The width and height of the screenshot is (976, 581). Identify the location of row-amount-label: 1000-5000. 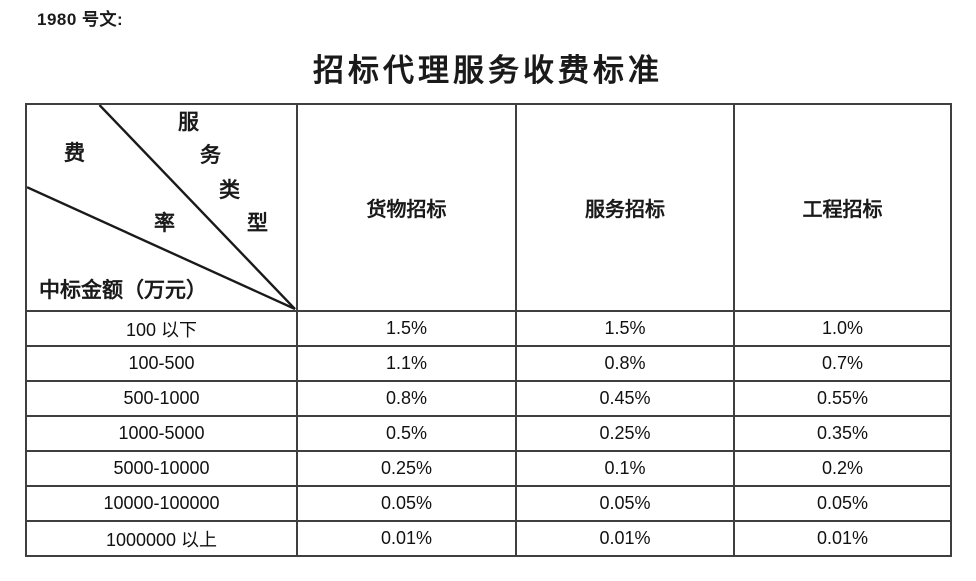
(161, 433).